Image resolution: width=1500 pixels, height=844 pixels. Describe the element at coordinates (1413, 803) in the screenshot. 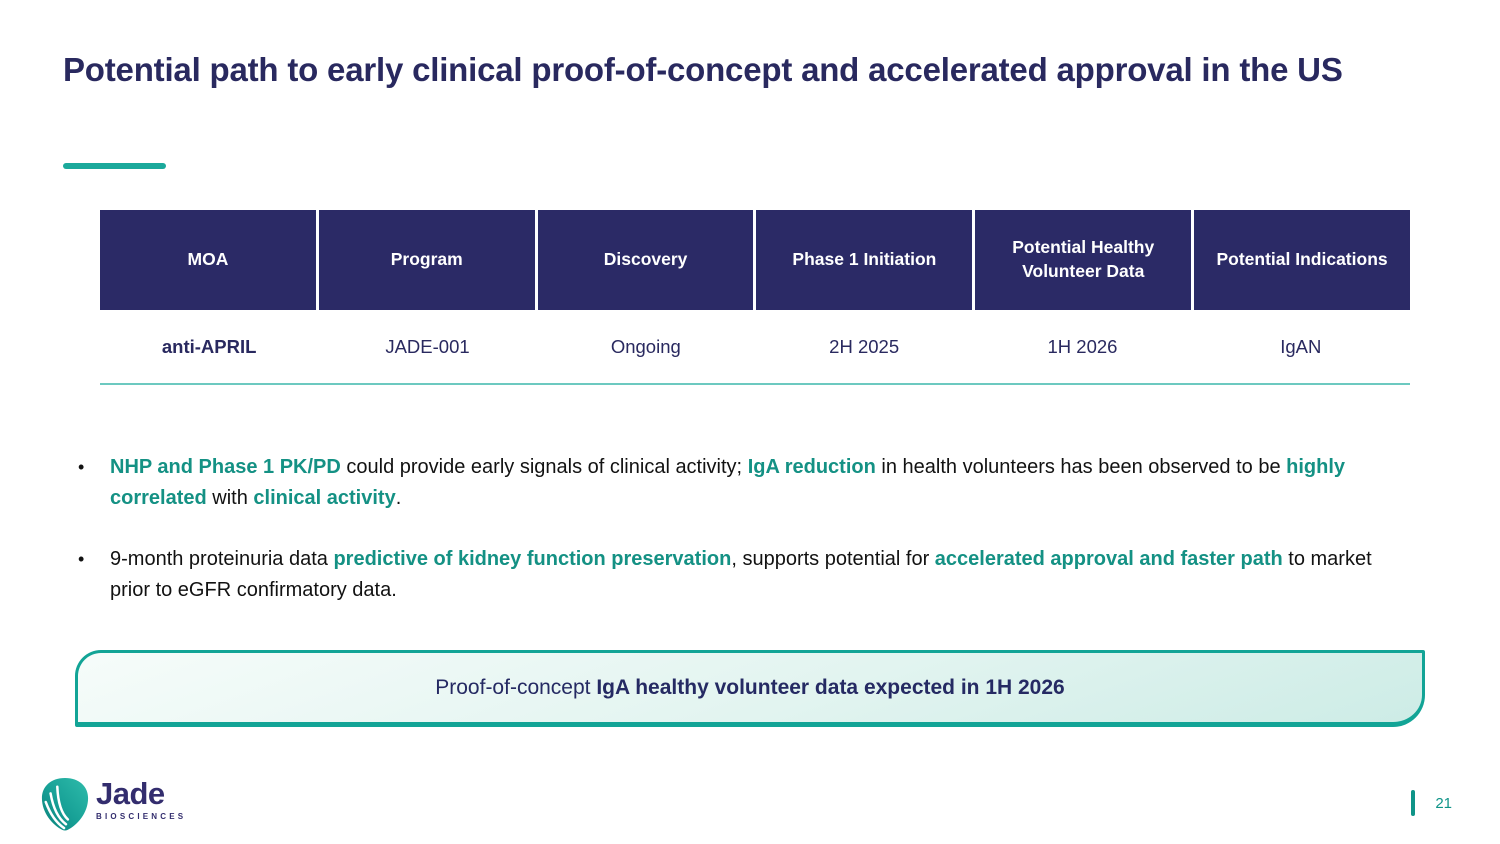

I see `page-number-accent-bar` at that location.